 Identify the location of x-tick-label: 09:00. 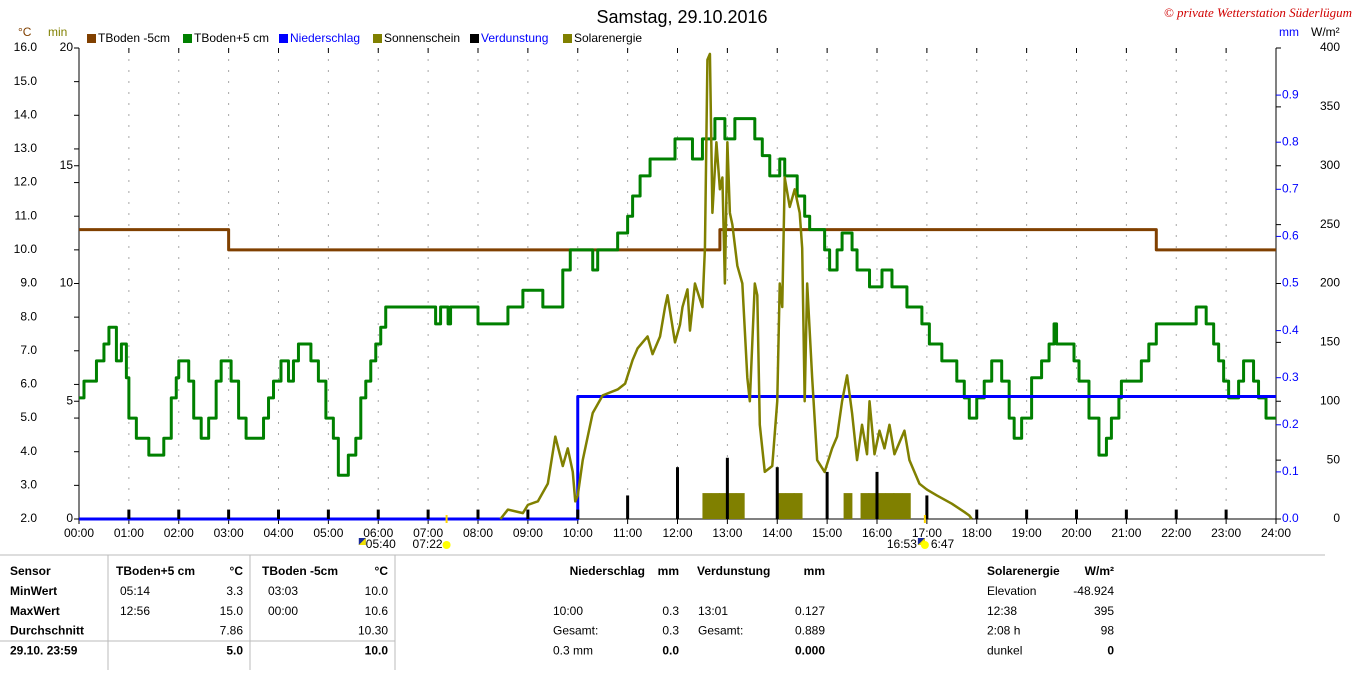
(528, 533).